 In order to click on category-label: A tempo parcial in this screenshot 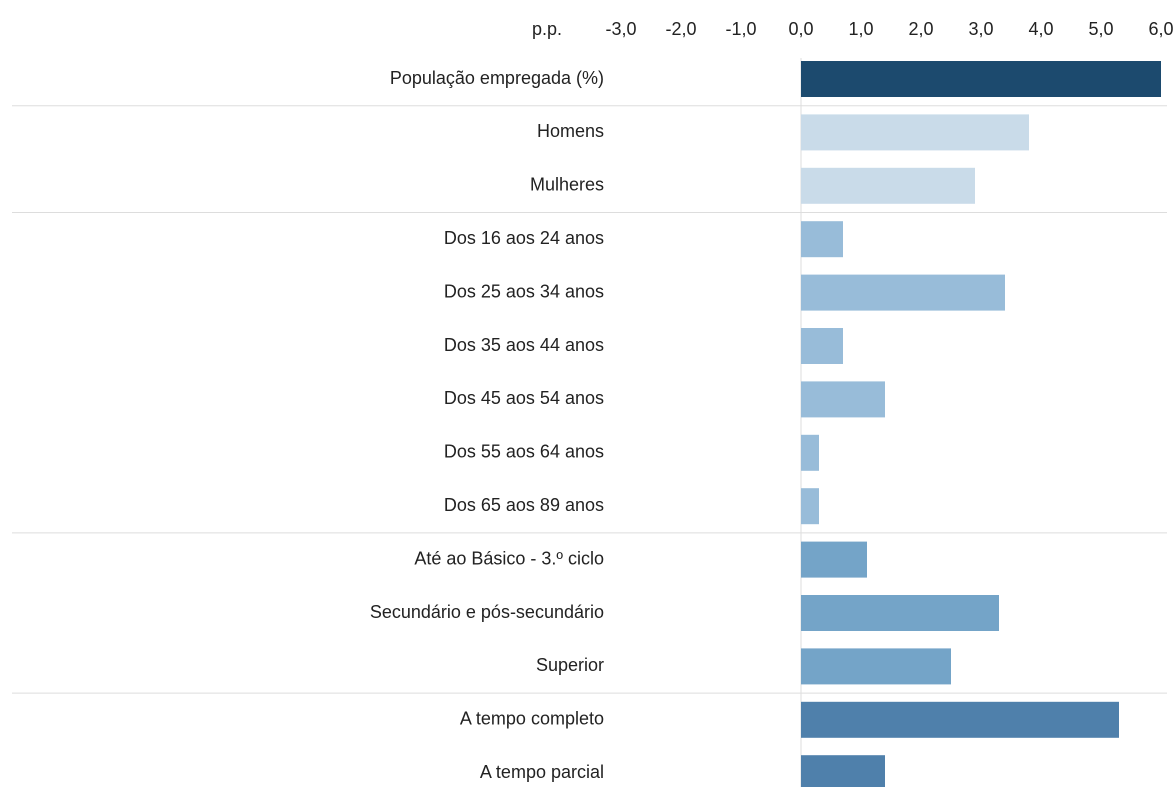, I will do `click(542, 772)`.